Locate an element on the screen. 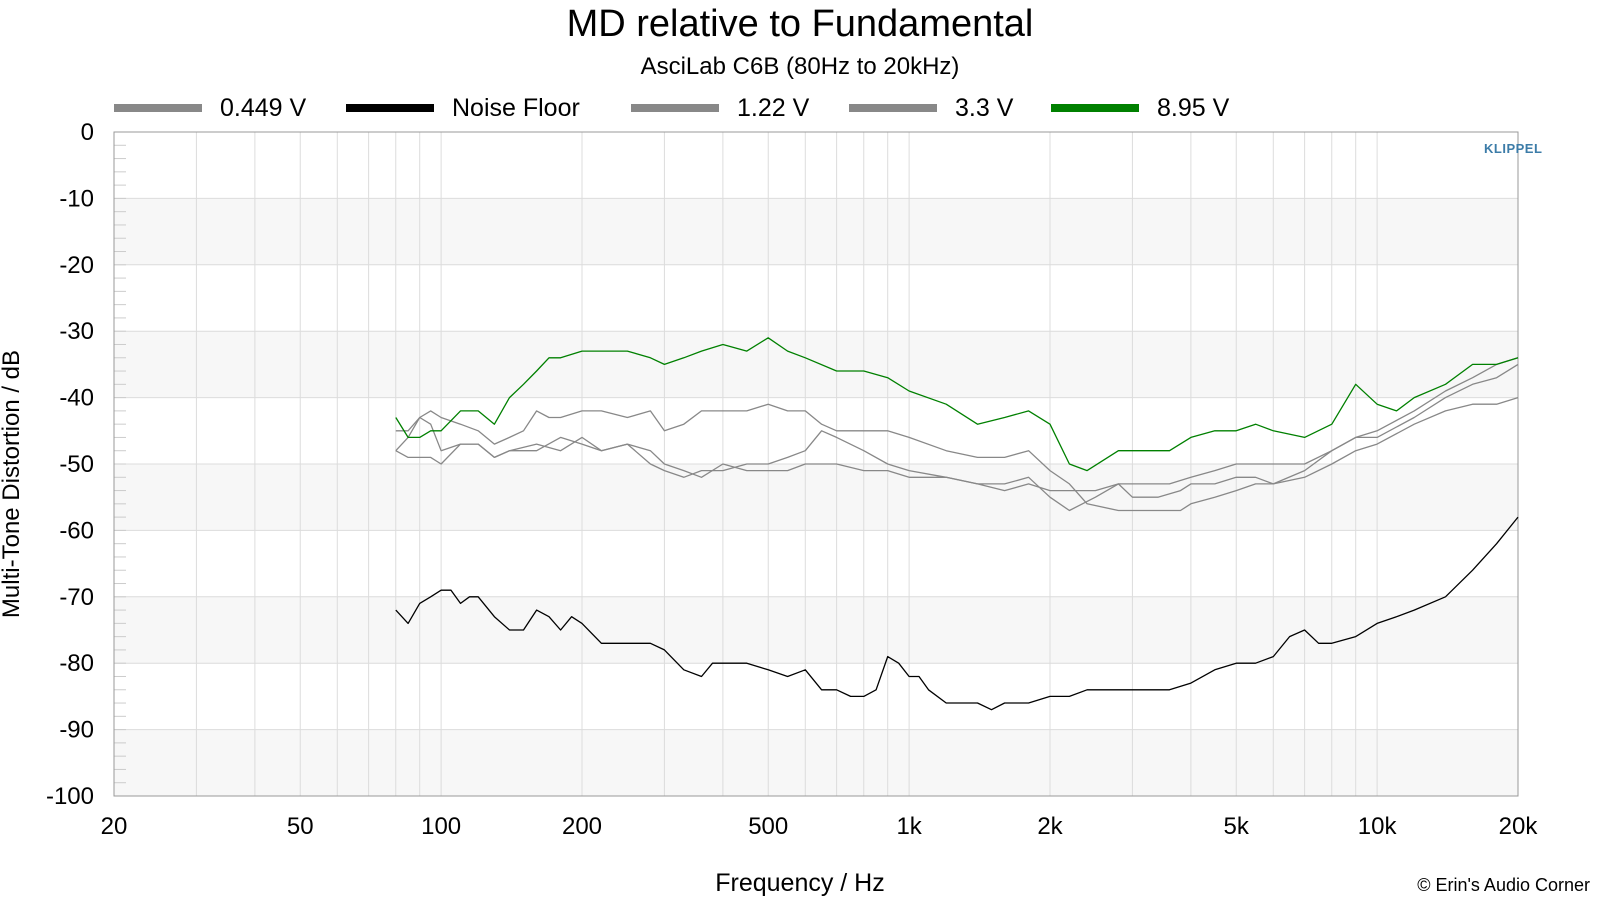 This screenshot has width=1600, height=900. x-tick-label: 50 is located at coordinates (300, 826).